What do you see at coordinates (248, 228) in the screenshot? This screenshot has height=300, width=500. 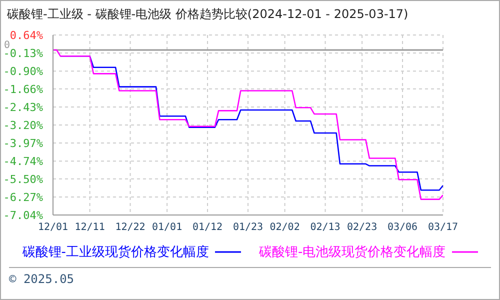 I see `x-tick-label: 01/23` at bounding box center [248, 228].